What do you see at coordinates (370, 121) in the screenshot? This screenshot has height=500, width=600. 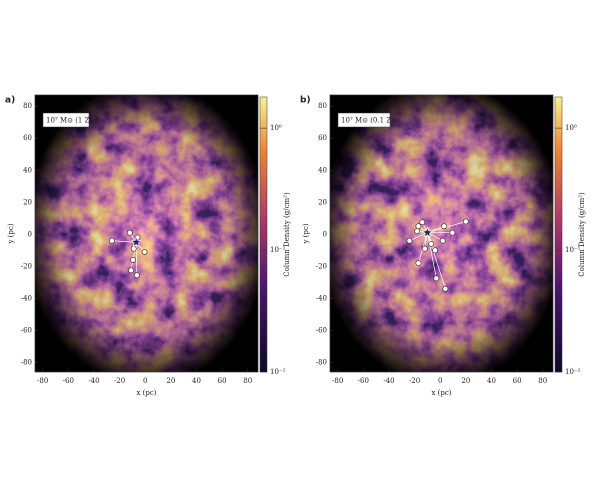 I see `annotation: 10⁷ M⊙ (0.1 Z⊙)` at bounding box center [370, 121].